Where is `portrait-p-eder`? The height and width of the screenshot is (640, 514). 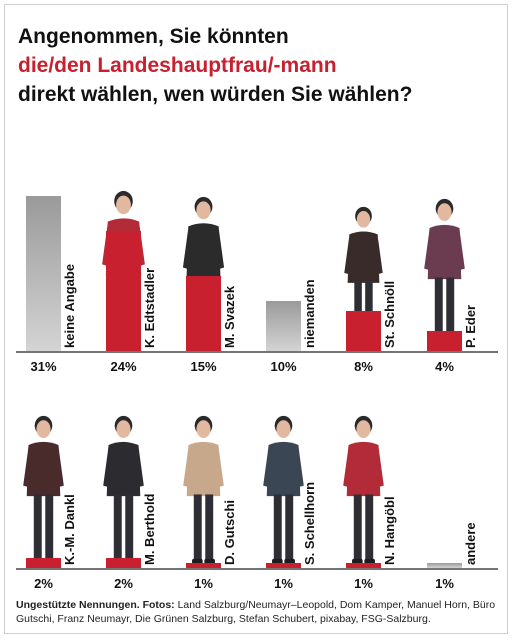
portrait-p-eder is located at coordinates (444, 273).